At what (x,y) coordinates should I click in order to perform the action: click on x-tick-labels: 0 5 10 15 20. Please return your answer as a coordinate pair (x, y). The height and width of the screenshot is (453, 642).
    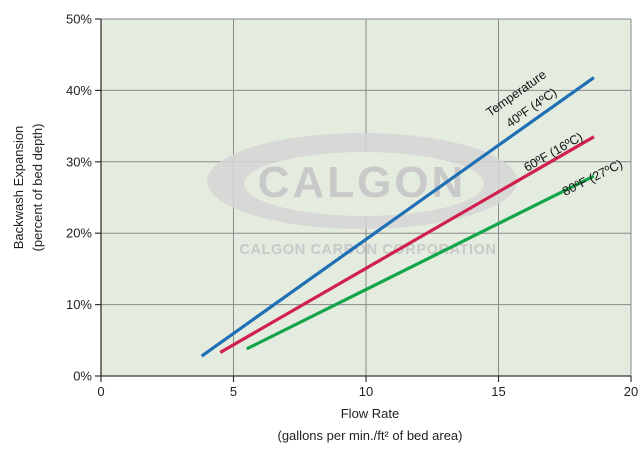
    Looking at the image, I should click on (367, 391).